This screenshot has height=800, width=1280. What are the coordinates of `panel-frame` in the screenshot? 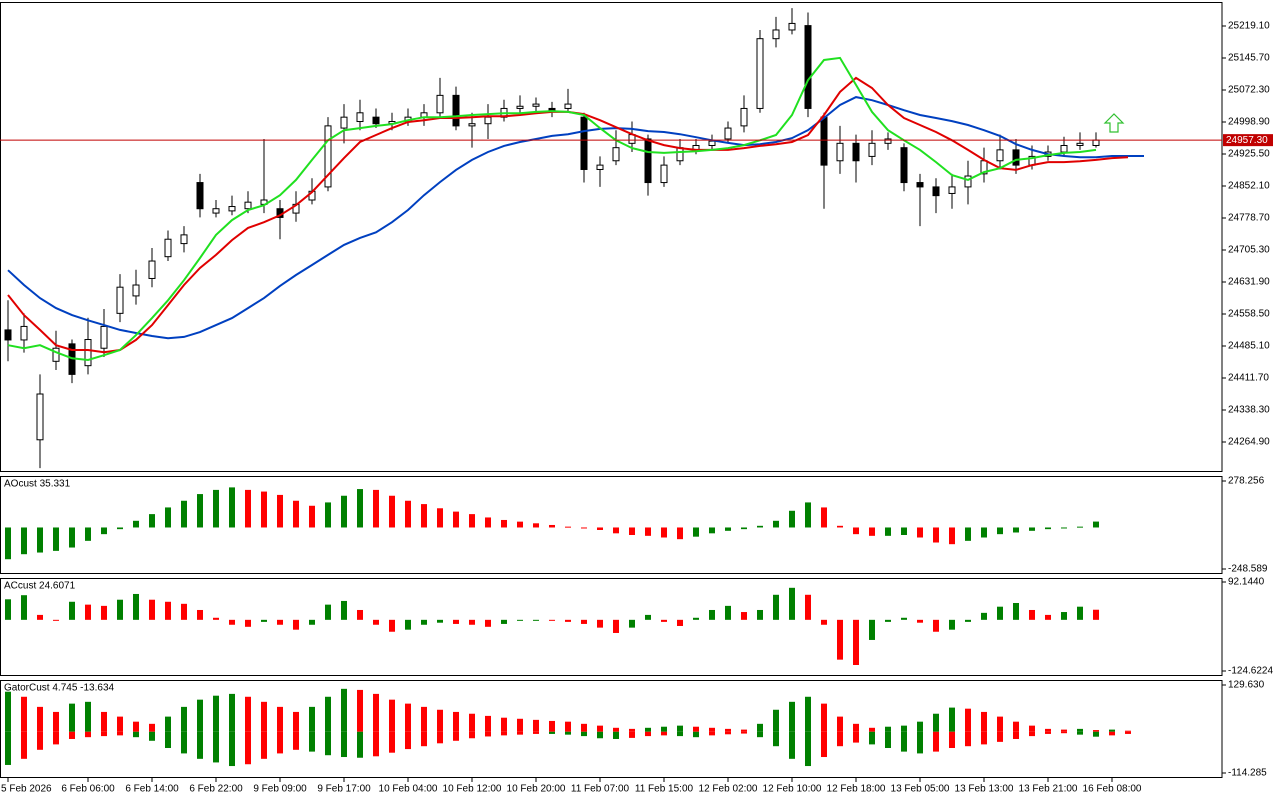 It's located at (611, 627).